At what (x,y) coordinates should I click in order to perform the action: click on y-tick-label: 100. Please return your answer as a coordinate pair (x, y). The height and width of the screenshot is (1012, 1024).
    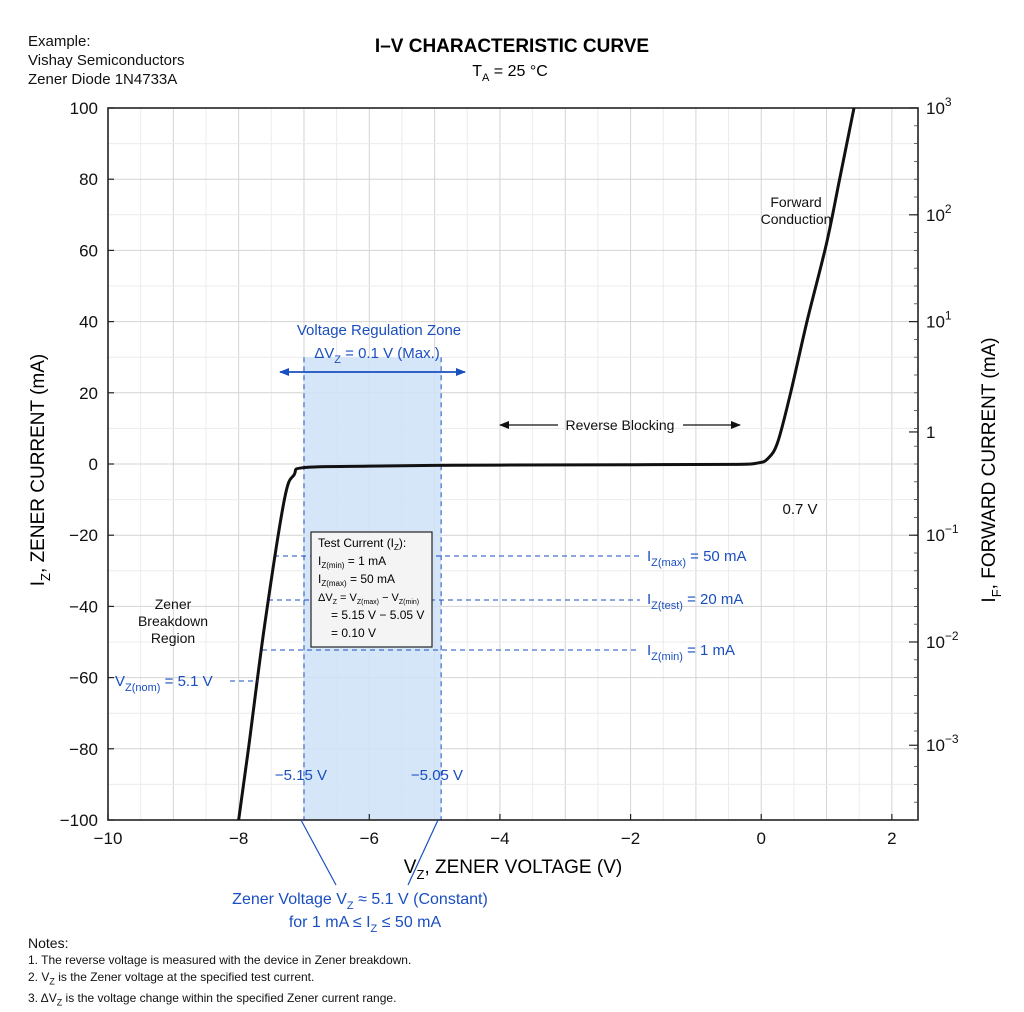
    Looking at the image, I should click on (84, 108).